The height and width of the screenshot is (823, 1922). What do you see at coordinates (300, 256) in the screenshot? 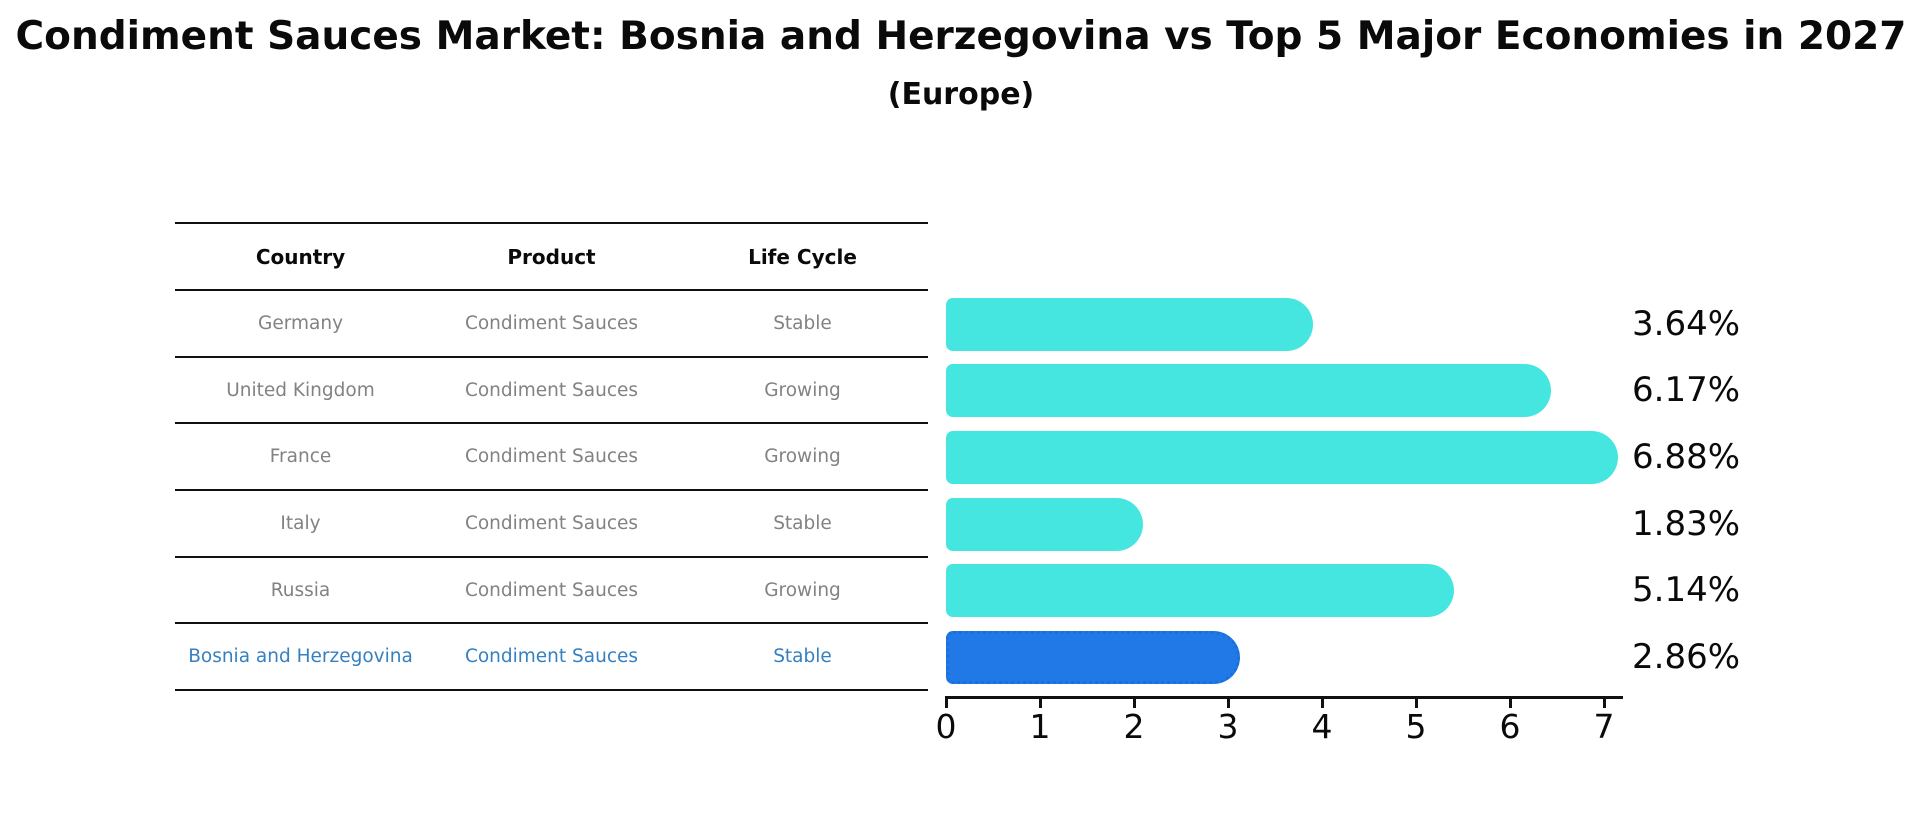
I see `column-header-country: Country` at bounding box center [300, 256].